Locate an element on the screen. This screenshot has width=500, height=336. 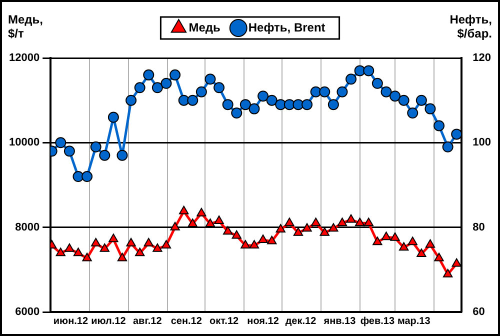
y-tick-label: 6000 is located at coordinates (27, 312).